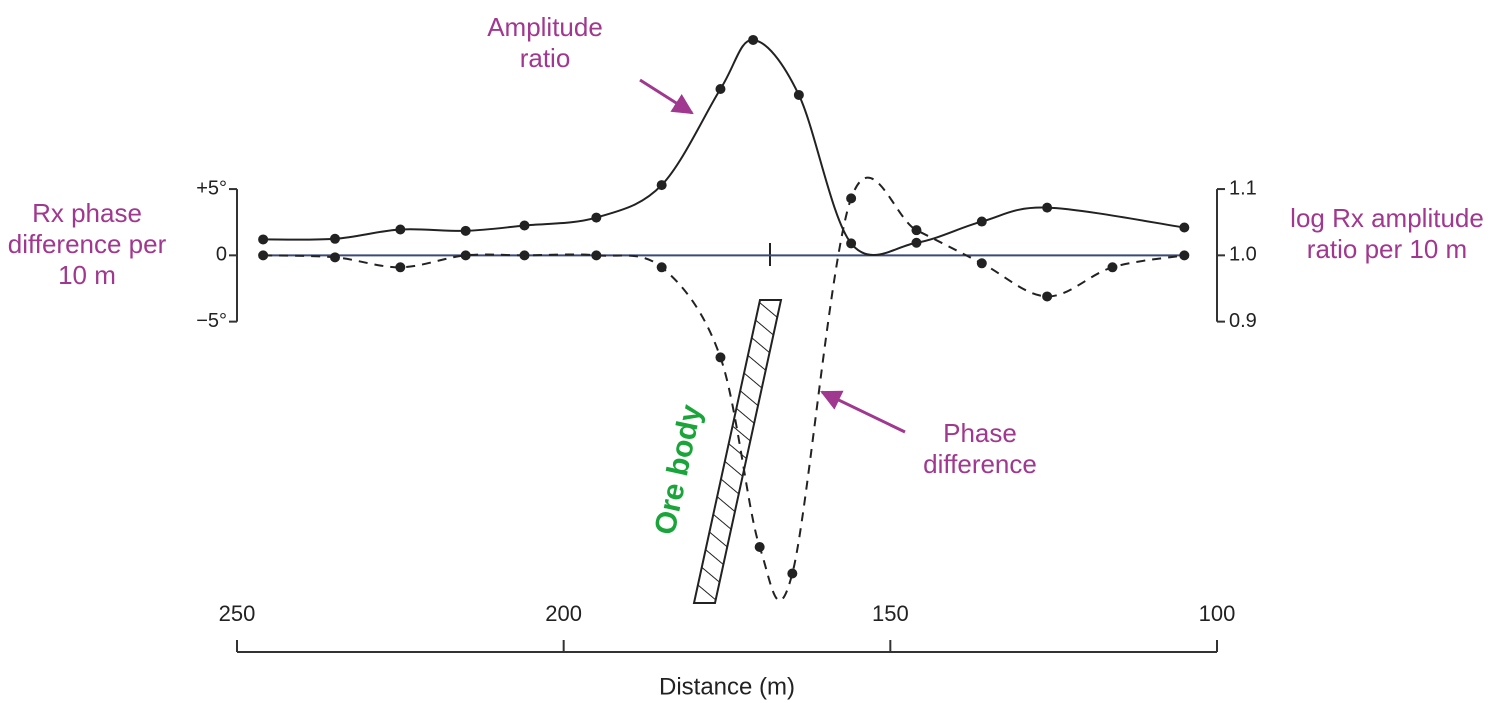 This screenshot has height=703, width=1493. I want to click on y2-tick-label: 1.0, so click(1243, 255).